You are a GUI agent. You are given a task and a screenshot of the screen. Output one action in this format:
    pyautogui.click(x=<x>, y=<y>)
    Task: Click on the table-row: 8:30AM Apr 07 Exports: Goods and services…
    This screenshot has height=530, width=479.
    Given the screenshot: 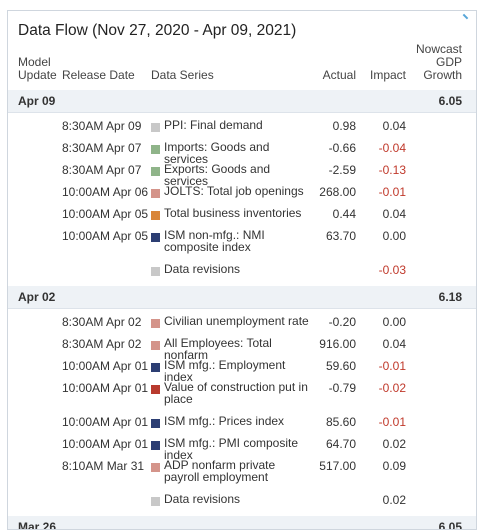 What is the action you would take?
    pyautogui.click(x=242, y=175)
    